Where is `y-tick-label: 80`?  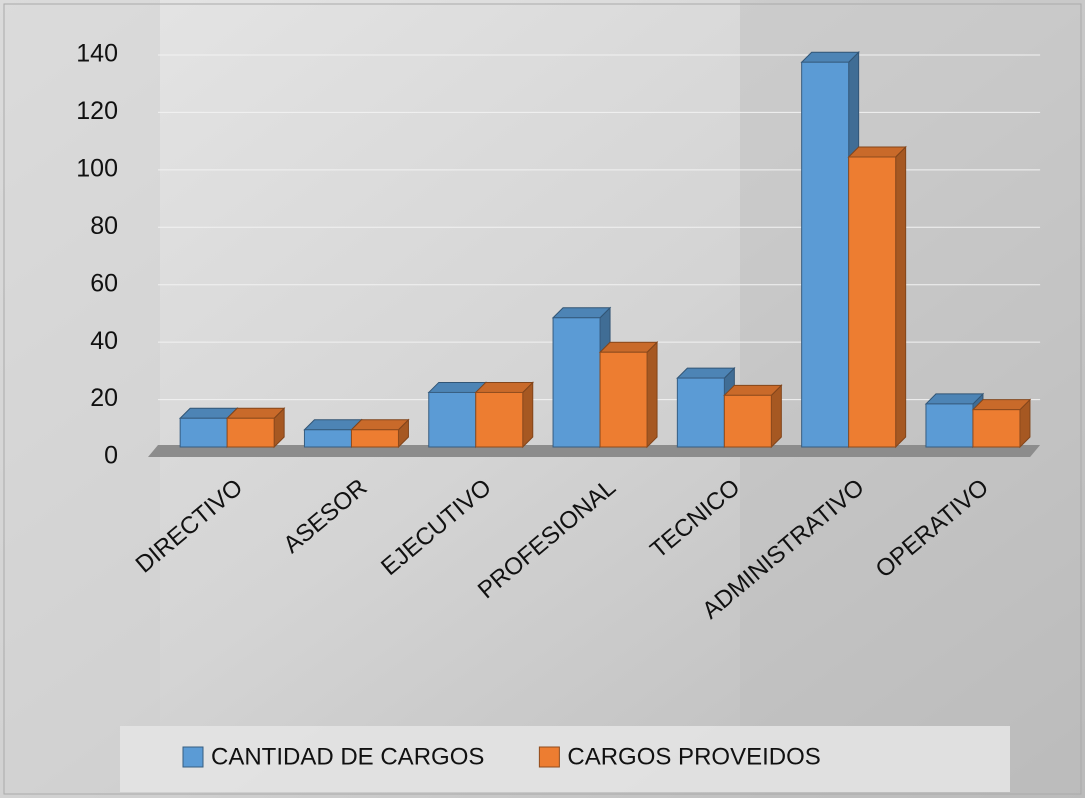
y-tick-label: 80 is located at coordinates (104, 226).